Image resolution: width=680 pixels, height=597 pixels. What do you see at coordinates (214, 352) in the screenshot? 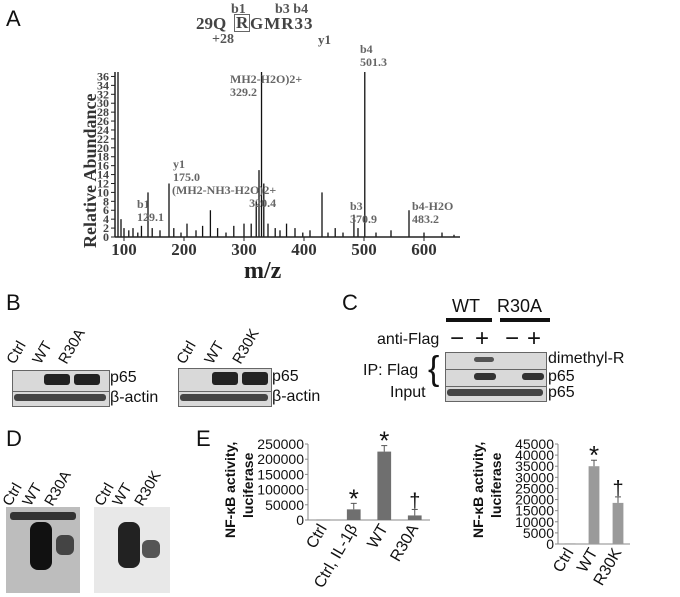
I see `lane-label-wt-b2: WT` at bounding box center [214, 352].